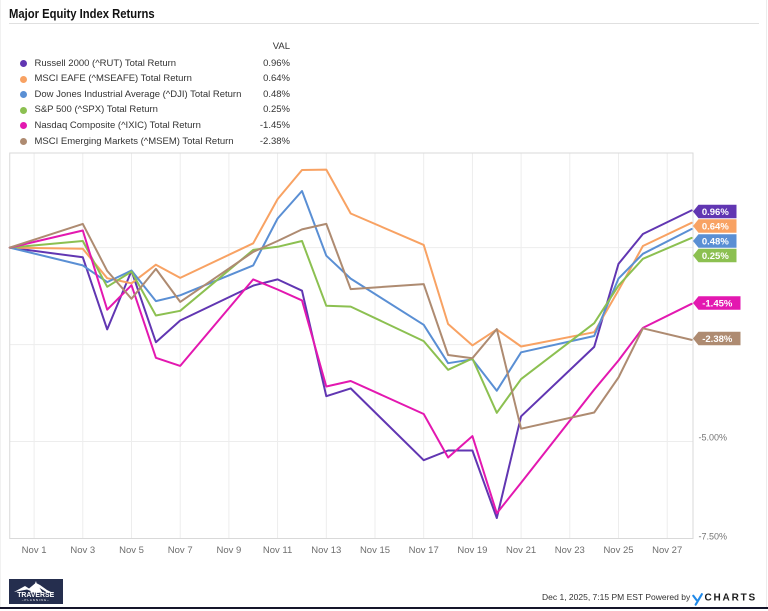 The image size is (768, 611). What do you see at coordinates (715, 226) in the screenshot?
I see `svg-text: 0.64%` at bounding box center [715, 226].